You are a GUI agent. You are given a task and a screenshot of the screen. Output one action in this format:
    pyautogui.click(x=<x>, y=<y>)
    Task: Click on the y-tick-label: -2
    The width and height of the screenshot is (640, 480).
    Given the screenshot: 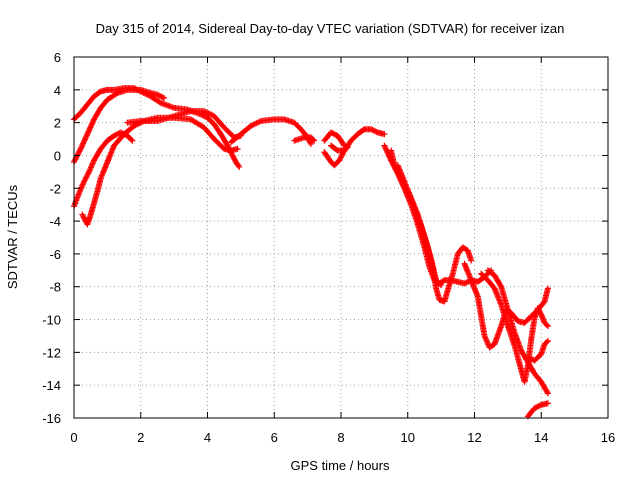 What is the action you would take?
    pyautogui.click(x=55, y=188)
    